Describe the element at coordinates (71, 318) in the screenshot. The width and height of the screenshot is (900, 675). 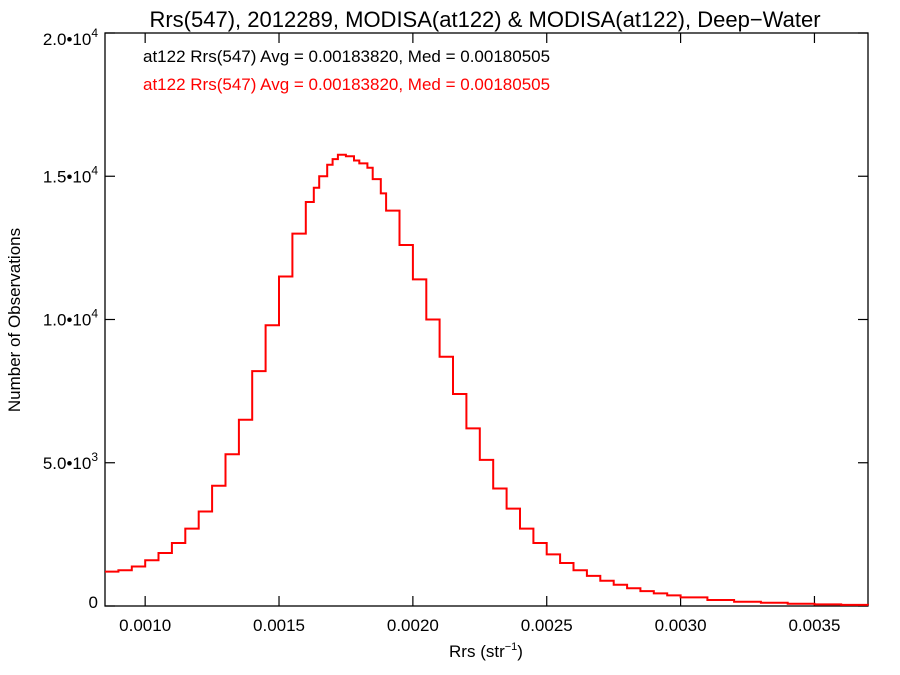
I see `y-tick-label: 1.0•104` at that location.